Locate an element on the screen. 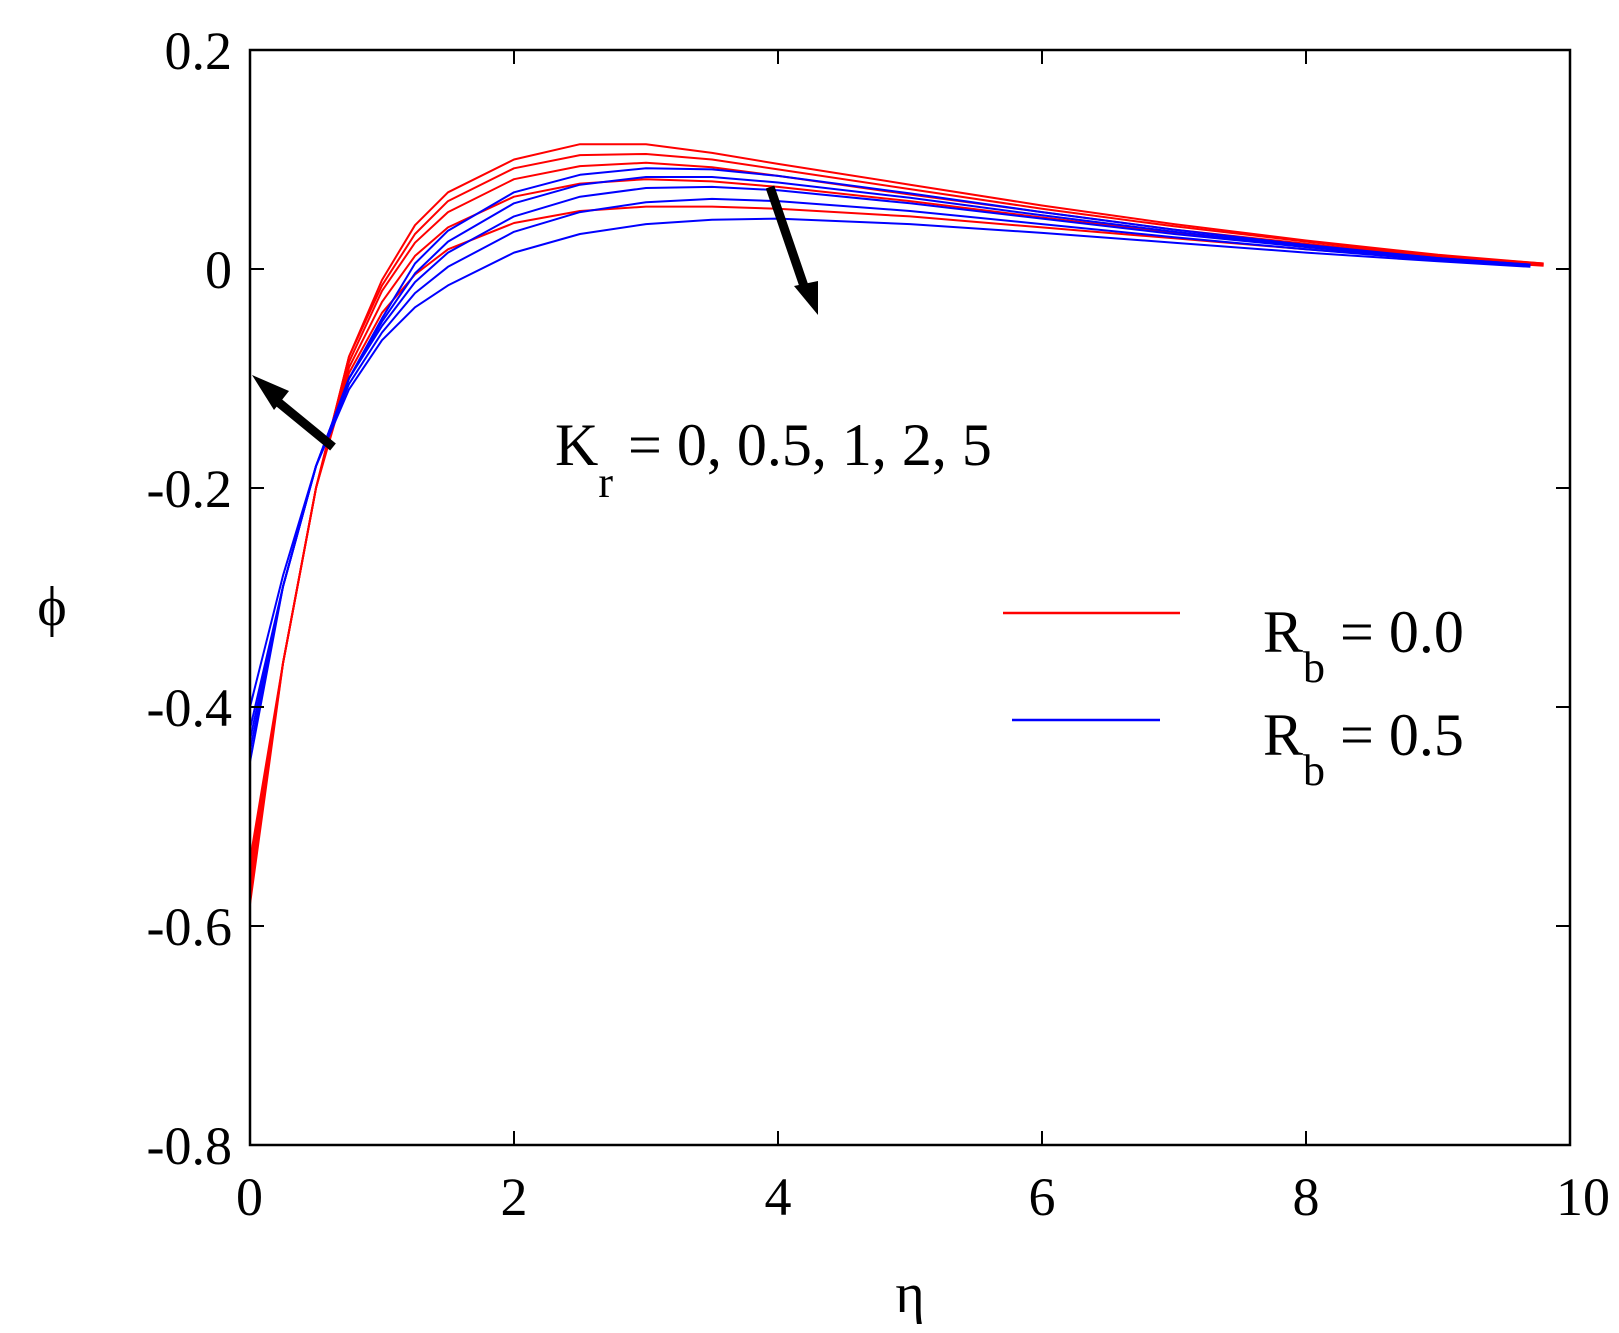  legend-label-0: Rb = 0.0 is located at coordinates (1363, 645).